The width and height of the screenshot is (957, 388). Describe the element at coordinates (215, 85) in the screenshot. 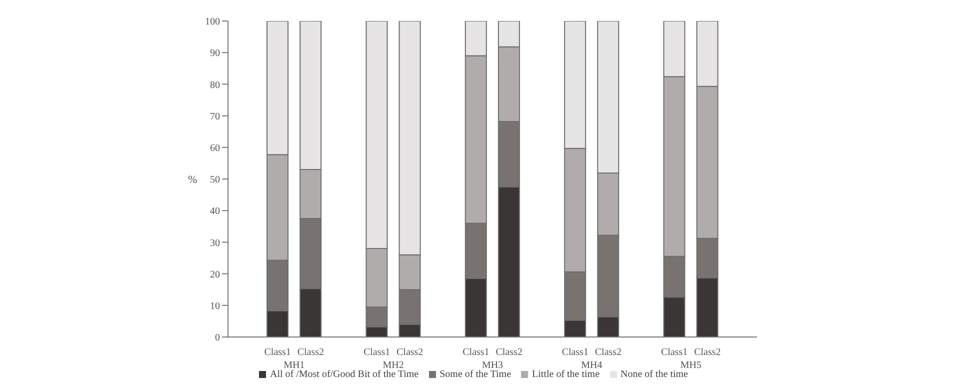

I see `y-tick-label: 80` at that location.